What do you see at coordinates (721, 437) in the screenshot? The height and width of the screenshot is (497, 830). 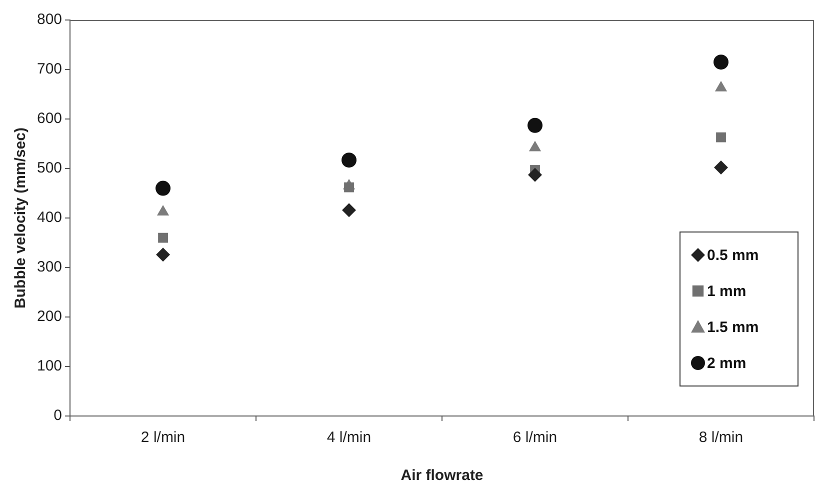 I see `x-tick-label: 8 l/min` at bounding box center [721, 437].